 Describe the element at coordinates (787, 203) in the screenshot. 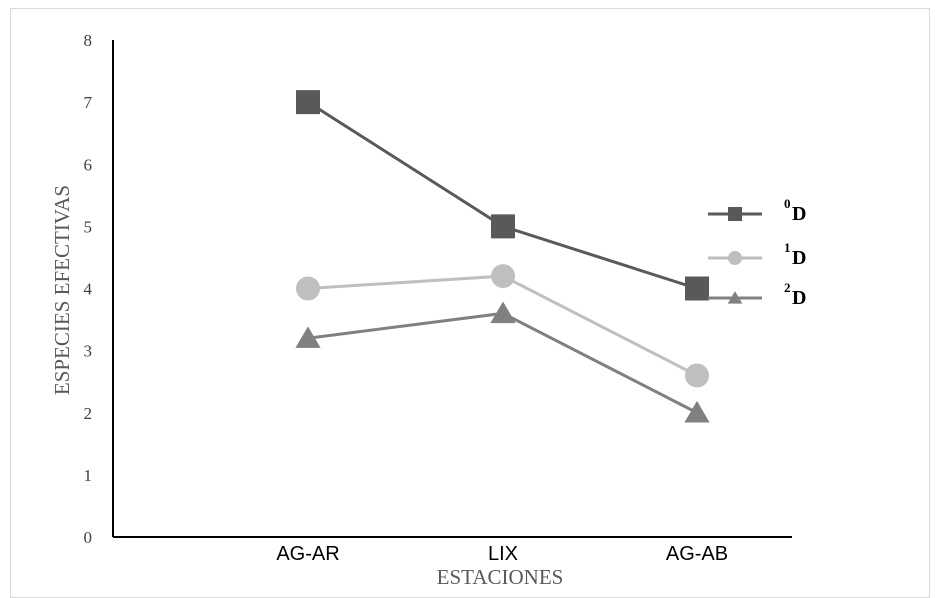

I see `legend-superscript: 0` at that location.